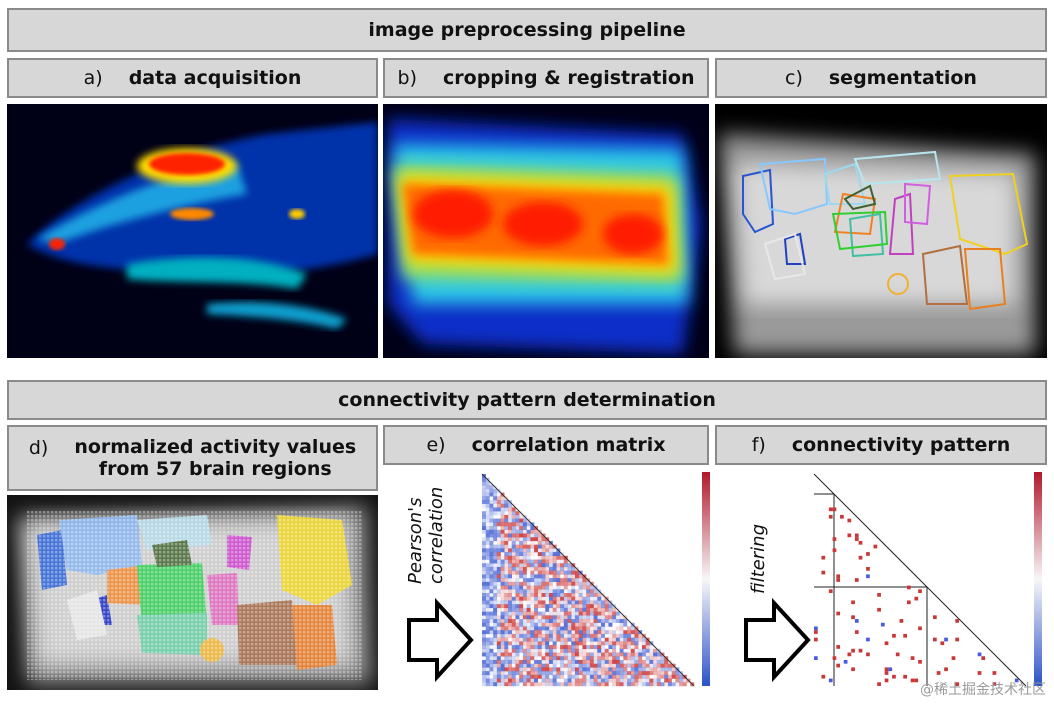 This screenshot has width=1054, height=705. Describe the element at coordinates (881, 445) in the screenshot. I see `panel-f-header: f) connectivity pattern` at that location.